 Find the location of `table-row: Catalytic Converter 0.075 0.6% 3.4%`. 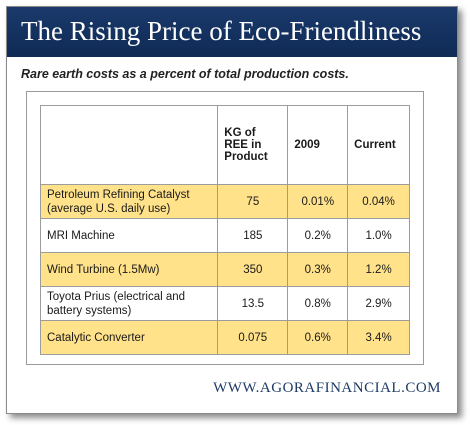

table-row: Catalytic Converter 0.075 0.6% 3.4% is located at coordinates (224, 337).